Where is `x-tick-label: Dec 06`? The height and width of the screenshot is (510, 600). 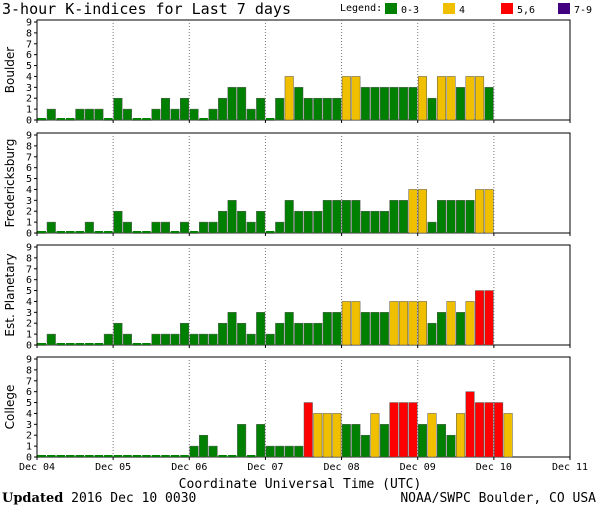 x-tick-label: Dec 06 is located at coordinates (189, 467).